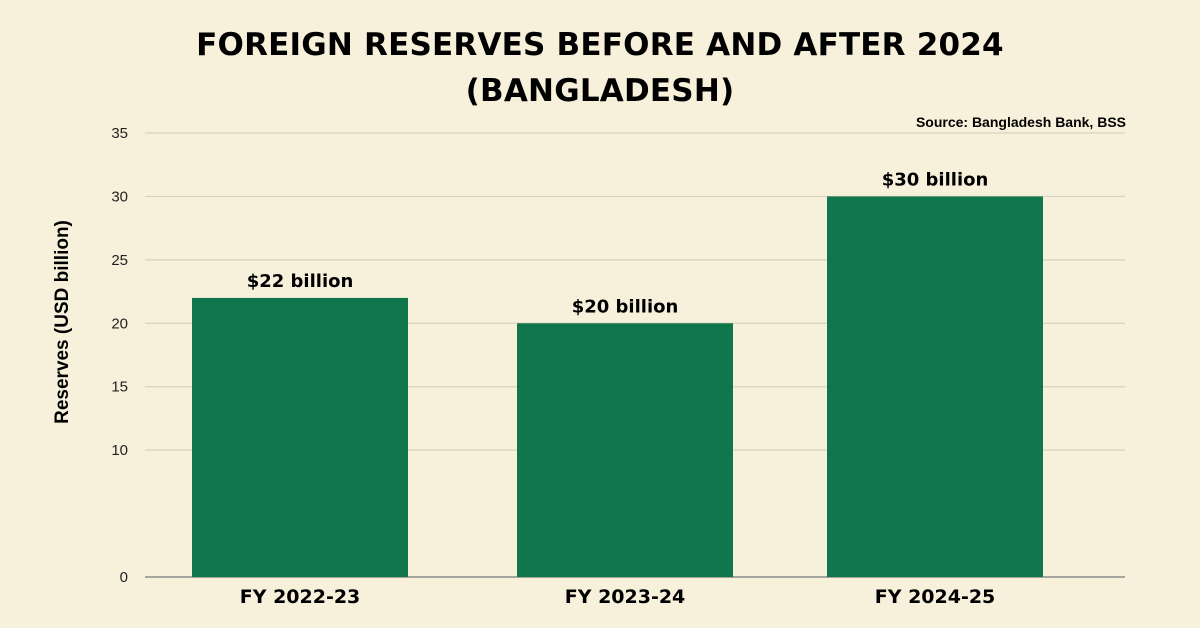  What do you see at coordinates (124, 577) in the screenshot?
I see `y-tick-label: 0` at bounding box center [124, 577].